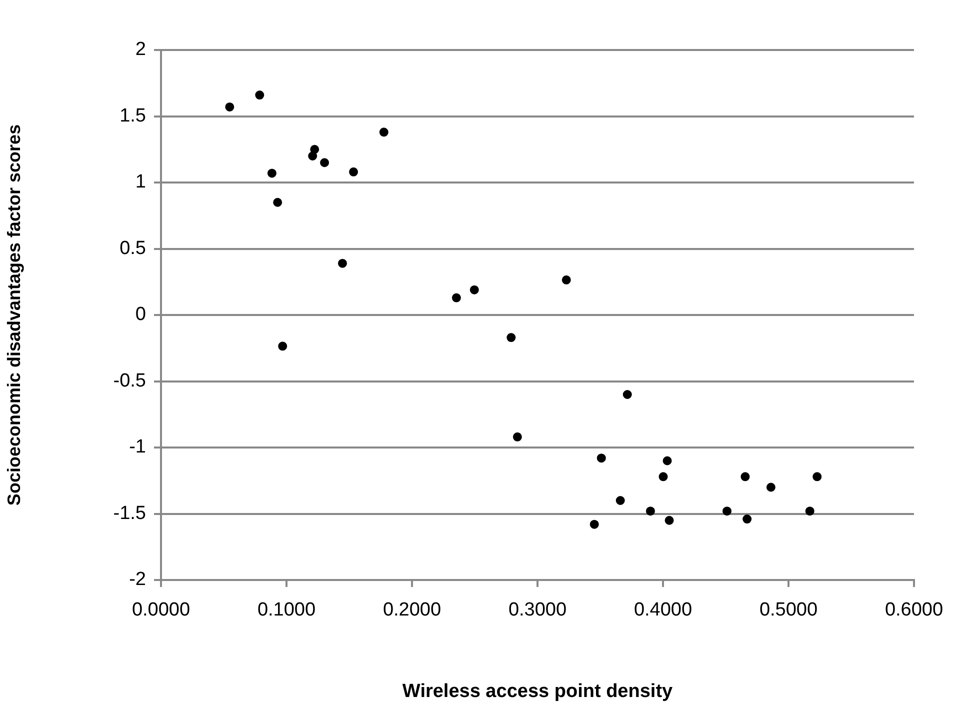 The height and width of the screenshot is (707, 971). What do you see at coordinates (137, 447) in the screenshot?
I see `y-tick-label: -1` at bounding box center [137, 447].